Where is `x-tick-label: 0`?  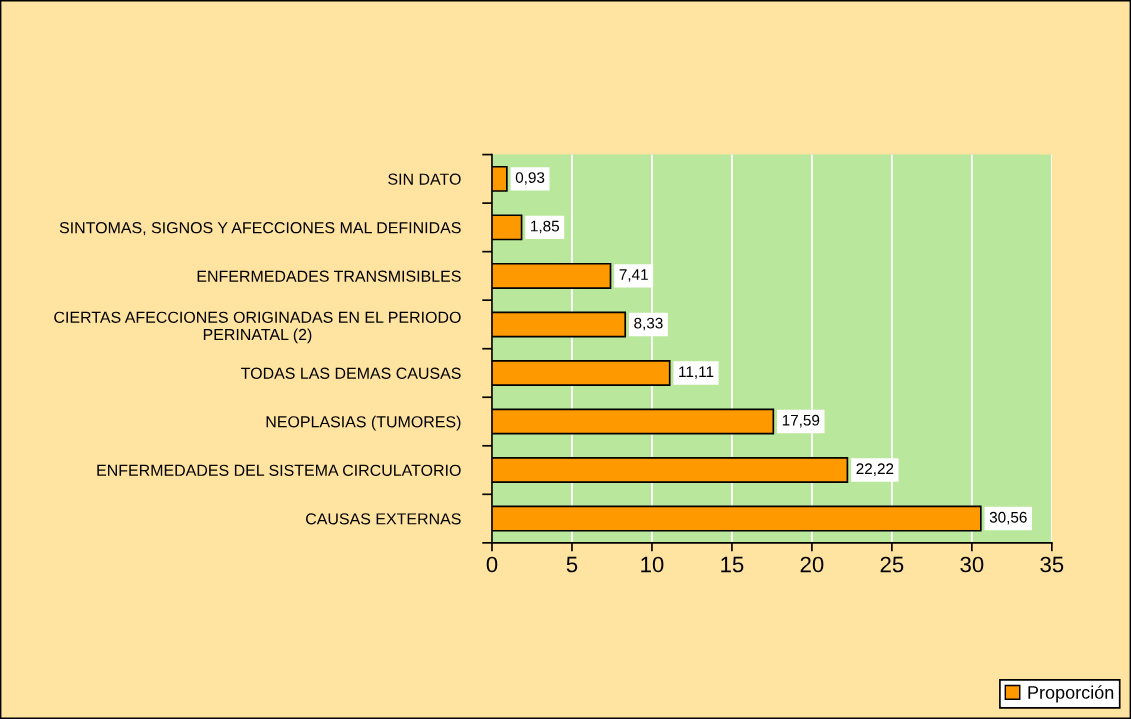
x-tick-label: 0 is located at coordinates (492, 564).